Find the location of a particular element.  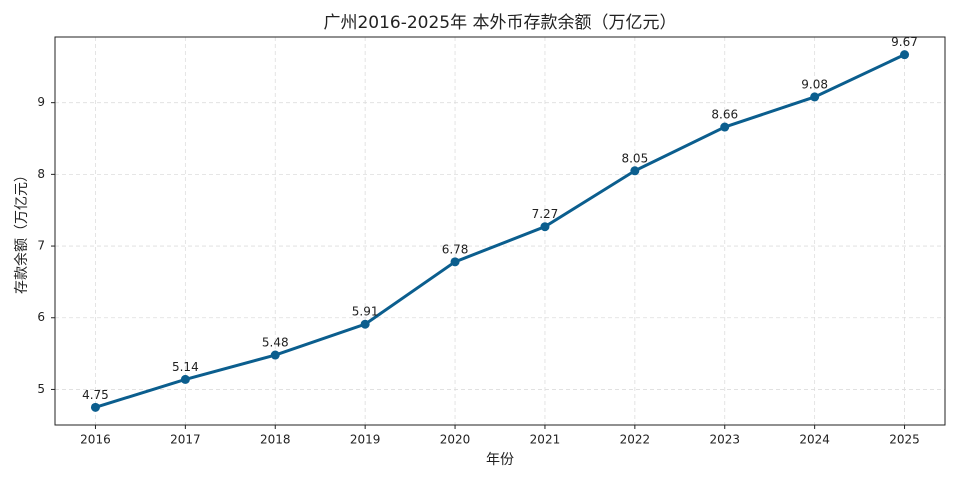

x-tick-label: 2023 is located at coordinates (724, 440).